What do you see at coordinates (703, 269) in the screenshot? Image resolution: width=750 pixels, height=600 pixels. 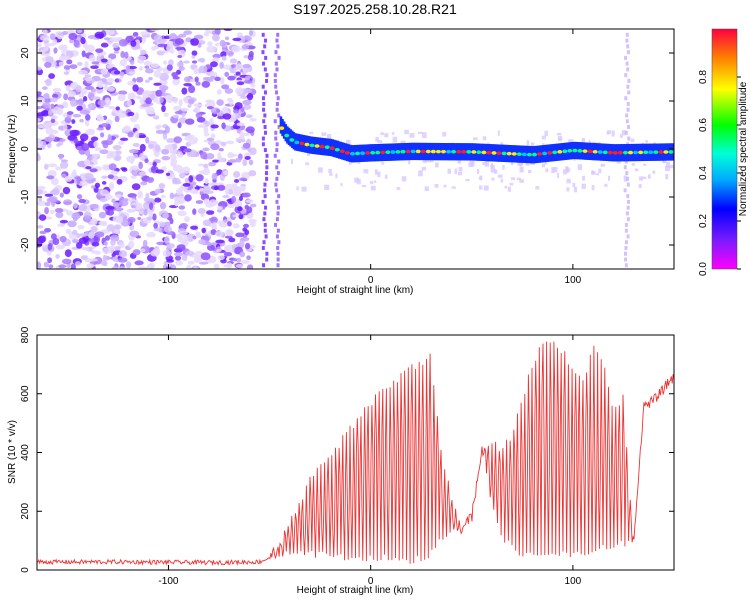 I see `colorbar-tick-label: 0.0` at bounding box center [703, 269].